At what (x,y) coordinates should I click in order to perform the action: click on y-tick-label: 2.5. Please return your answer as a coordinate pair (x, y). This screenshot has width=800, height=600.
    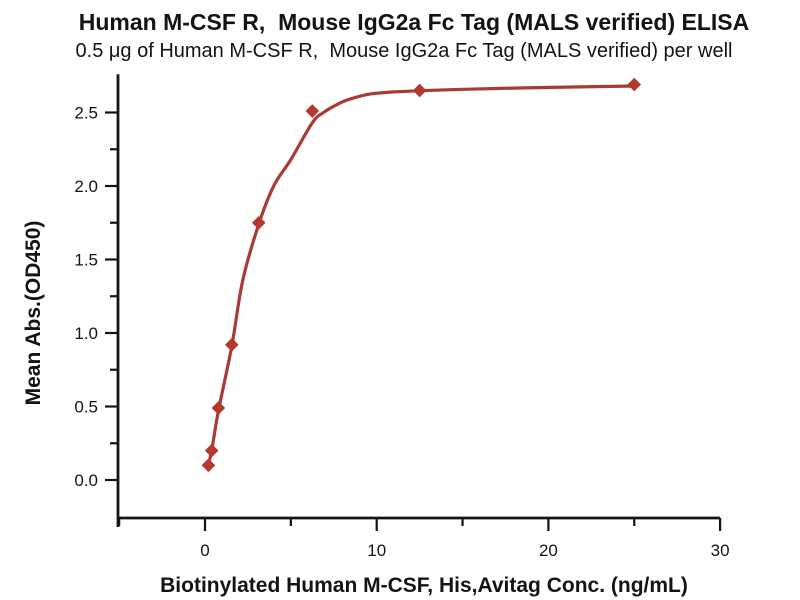
    Looking at the image, I should click on (86, 113).